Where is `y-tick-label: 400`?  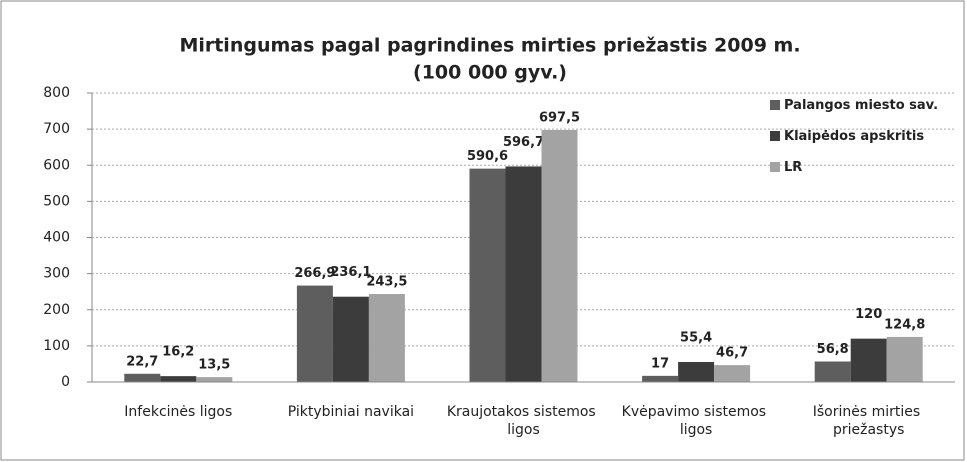
y-tick-label: 400 is located at coordinates (56, 238).